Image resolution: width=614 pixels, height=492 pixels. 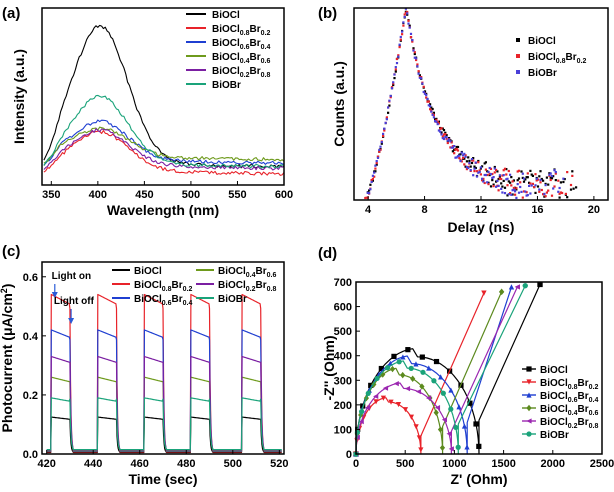 What do you see at coordinates (343, 430) in the screenshot?
I see `panel-d-ytick-label: 100` at bounding box center [343, 430].